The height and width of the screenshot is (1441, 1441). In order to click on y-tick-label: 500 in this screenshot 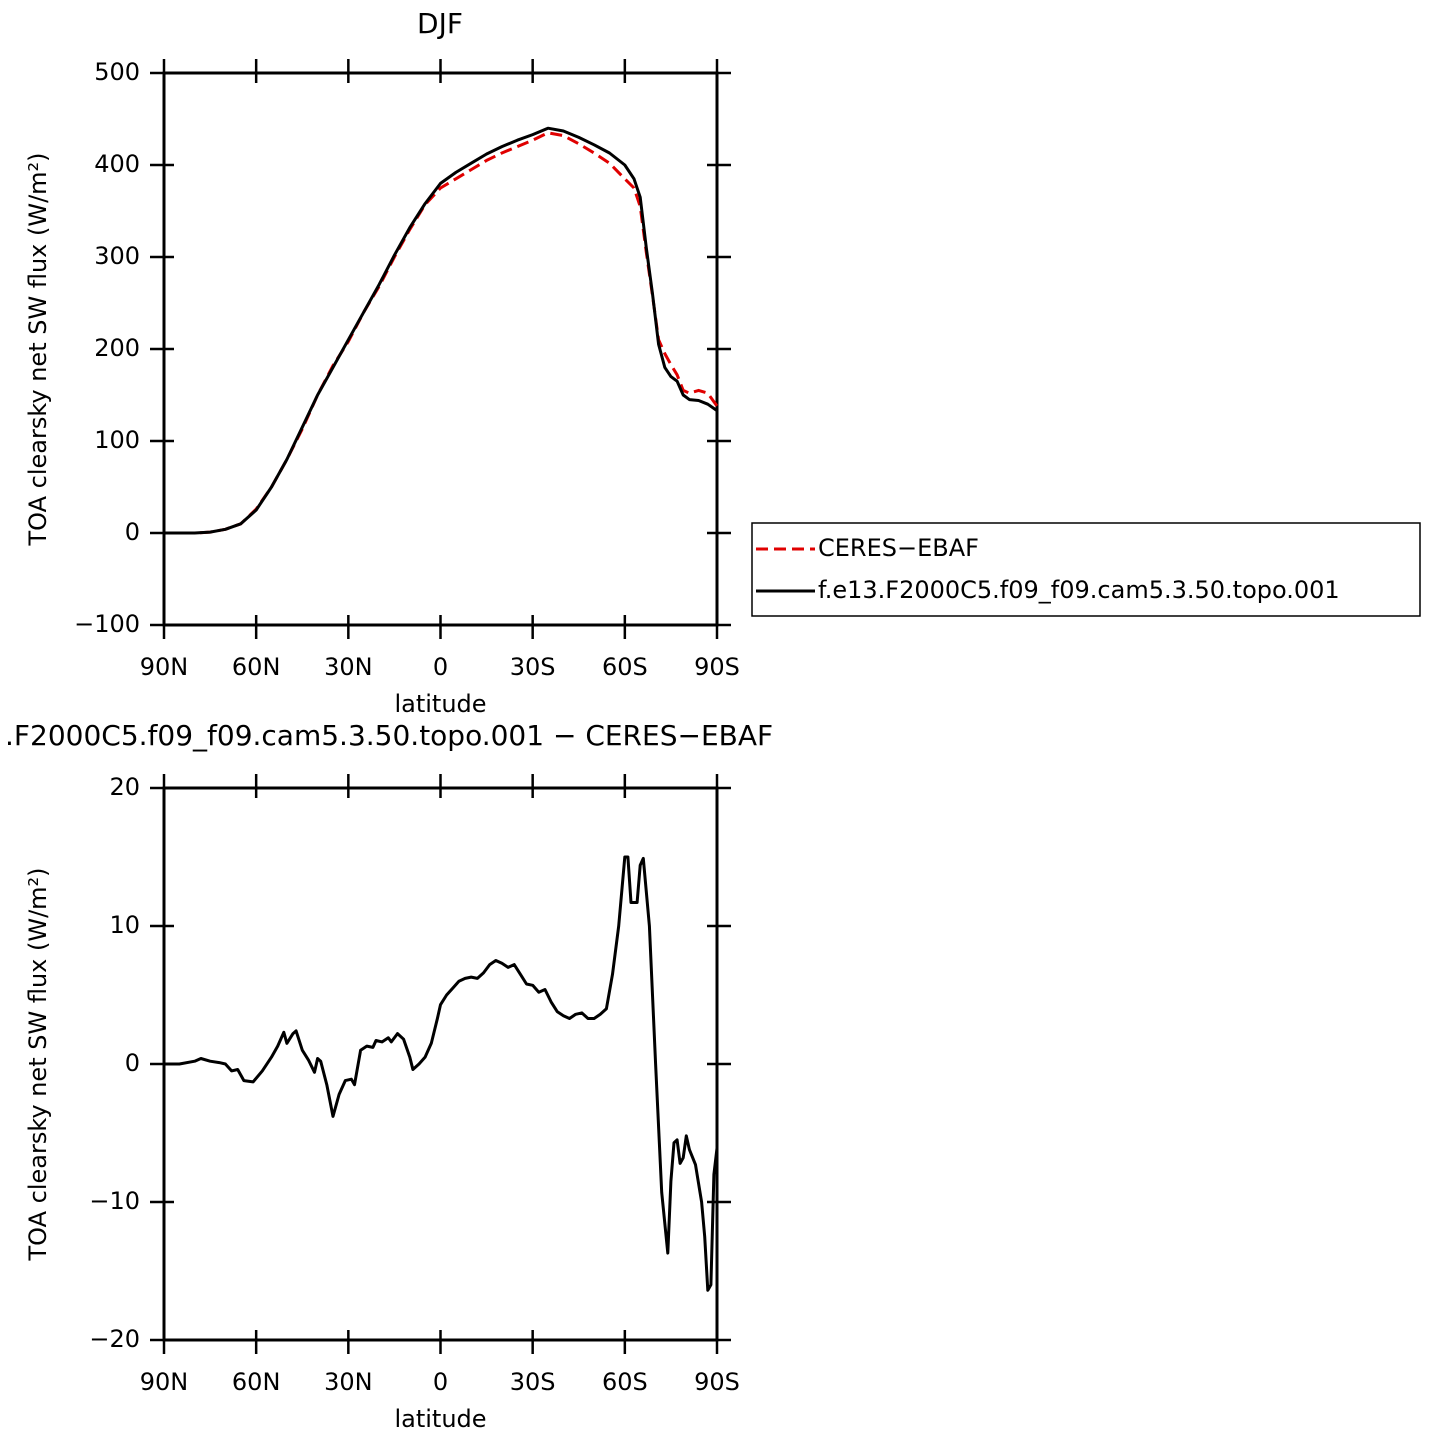, I will do `click(117, 72)`.